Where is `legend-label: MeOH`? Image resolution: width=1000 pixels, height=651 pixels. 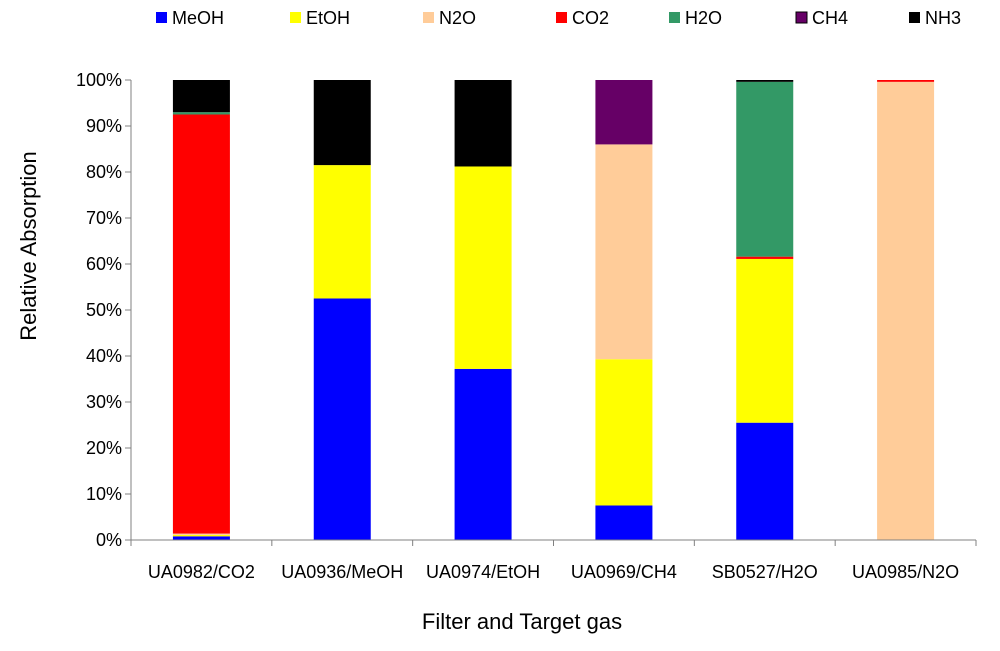 legend-label: MeOH is located at coordinates (198, 18).